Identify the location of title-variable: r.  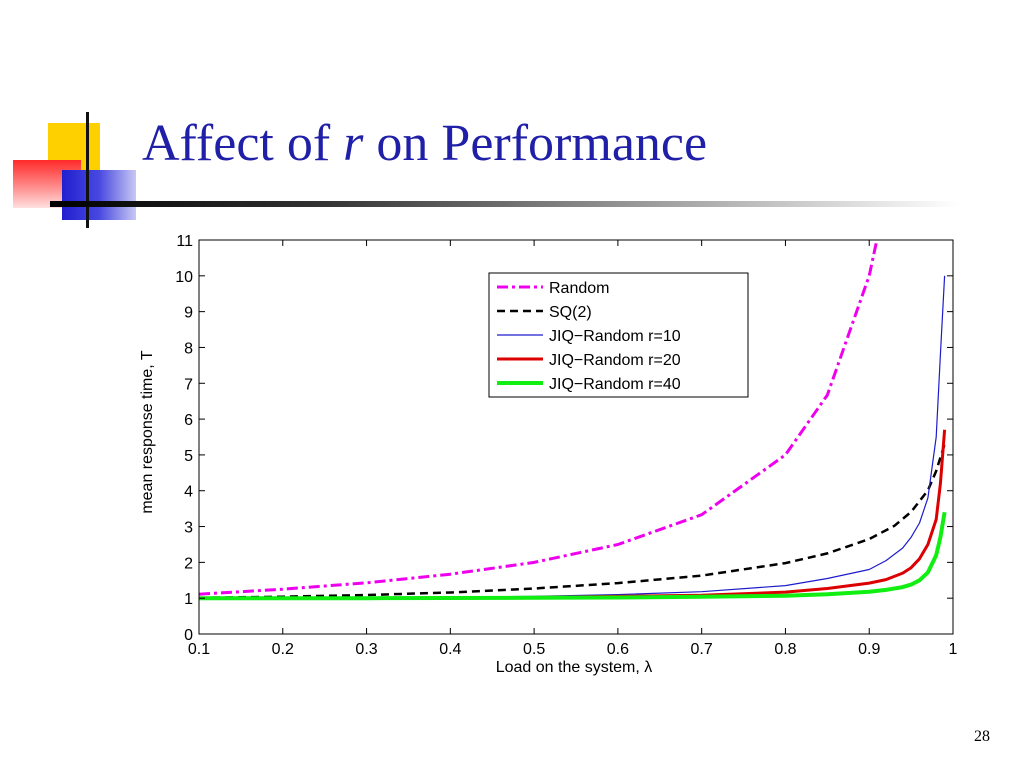
(353, 143).